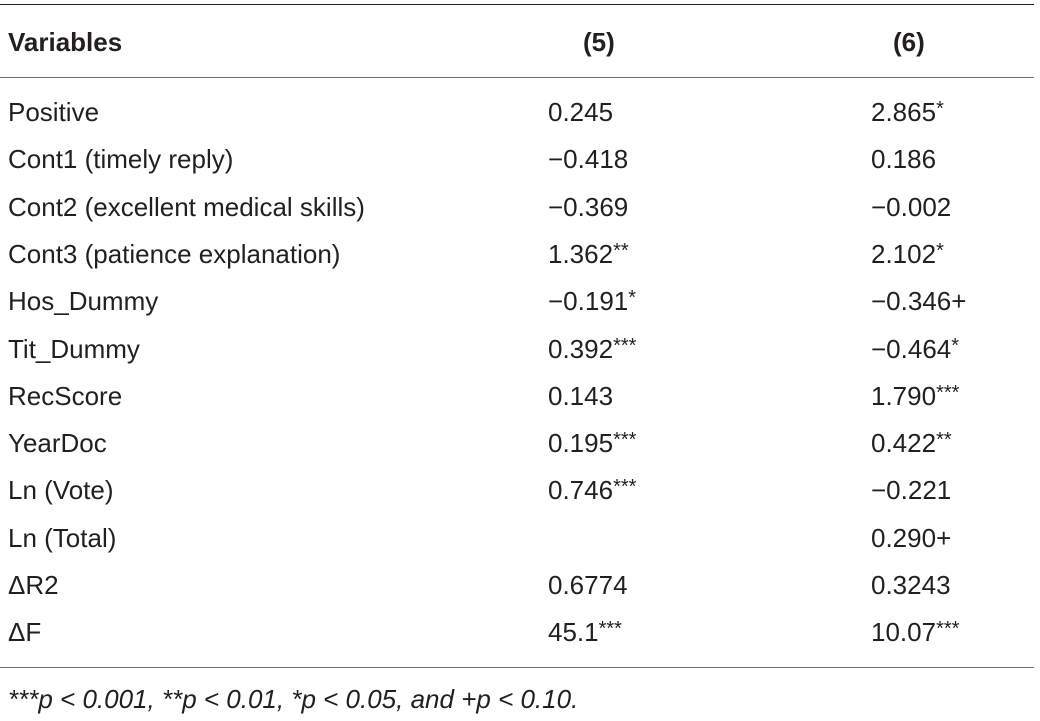  Describe the element at coordinates (74, 348) in the screenshot. I see `row-variable: Tit_Dummy` at that location.